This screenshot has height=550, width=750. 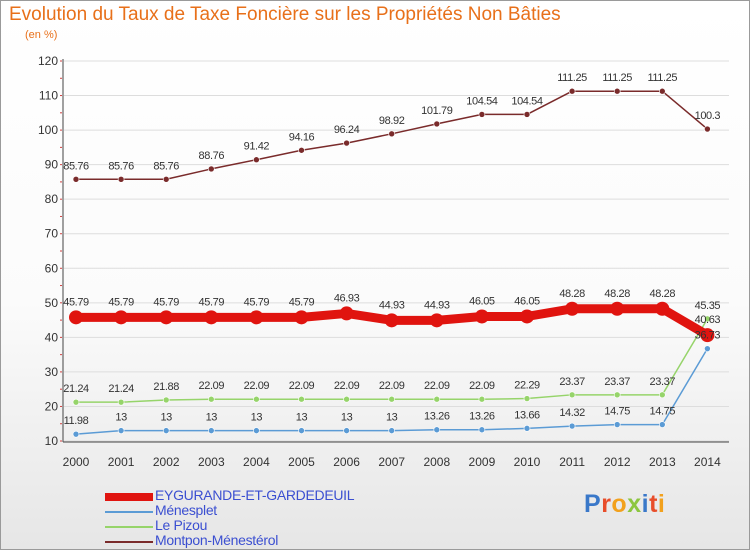 I want to click on data-label: 11.98, so click(x=76, y=421).